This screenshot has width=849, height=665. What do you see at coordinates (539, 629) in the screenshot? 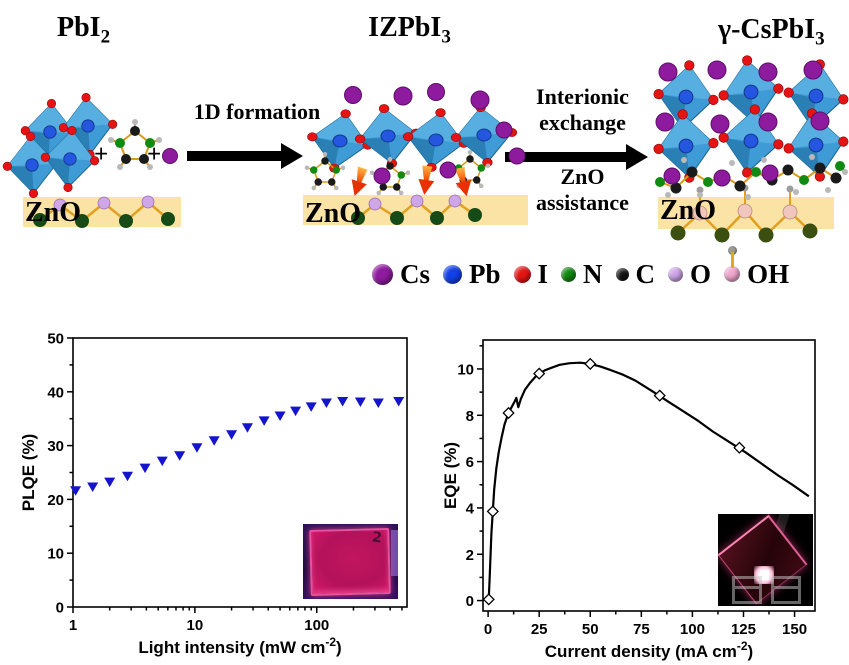
I see `svg-text: 25` at bounding box center [539, 629].